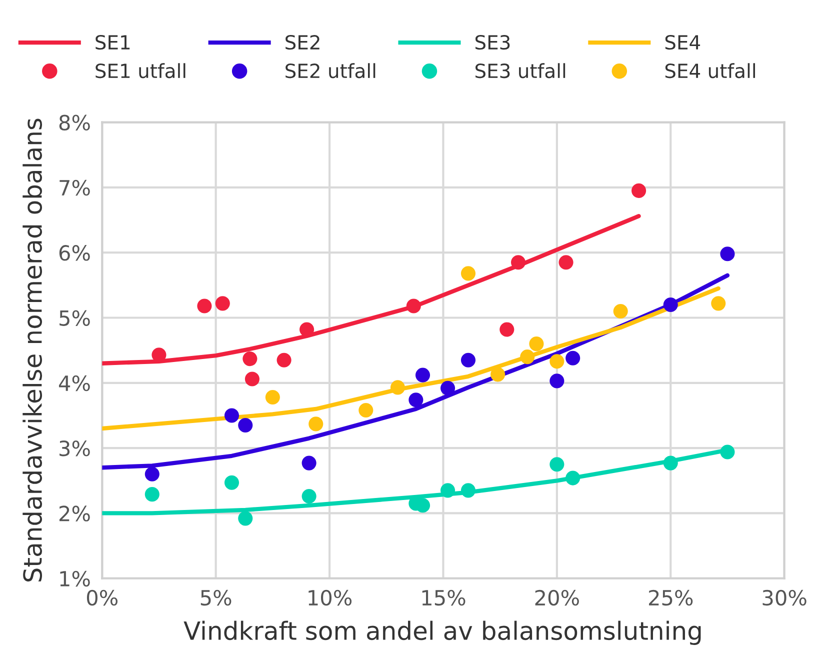  I want to click on y-tick-label: 7%, so click(75, 188).